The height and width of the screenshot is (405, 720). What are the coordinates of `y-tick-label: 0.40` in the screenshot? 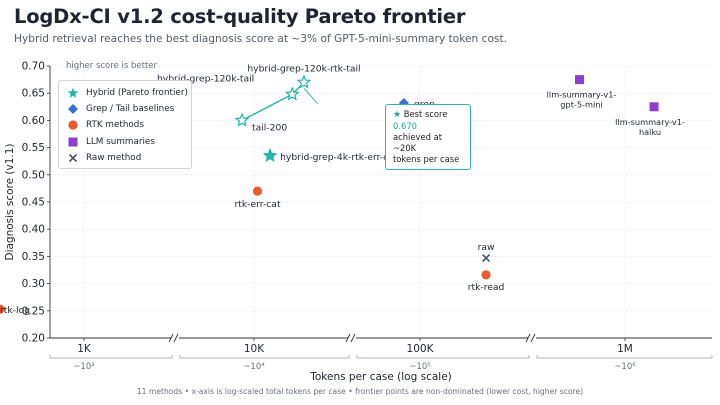 It's located at (33, 230).